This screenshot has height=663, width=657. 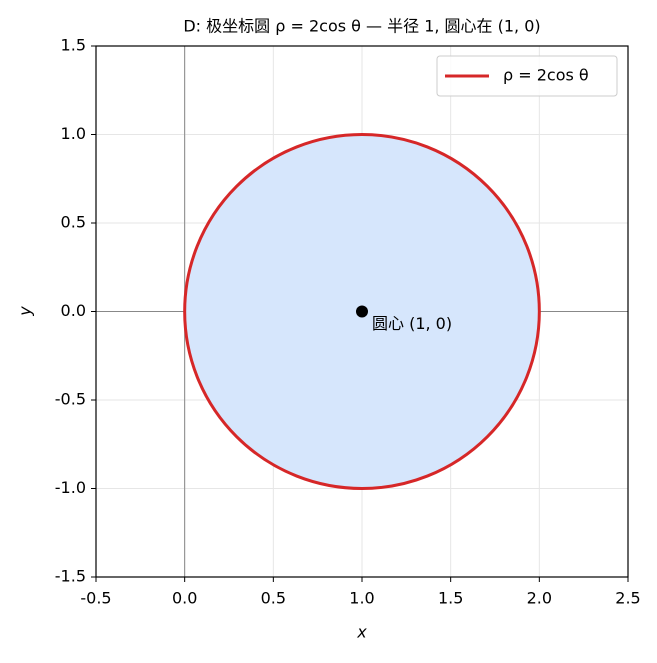 What do you see at coordinates (412, 323) in the screenshot?
I see `annotation: 圆心 (1, 0)` at bounding box center [412, 323].